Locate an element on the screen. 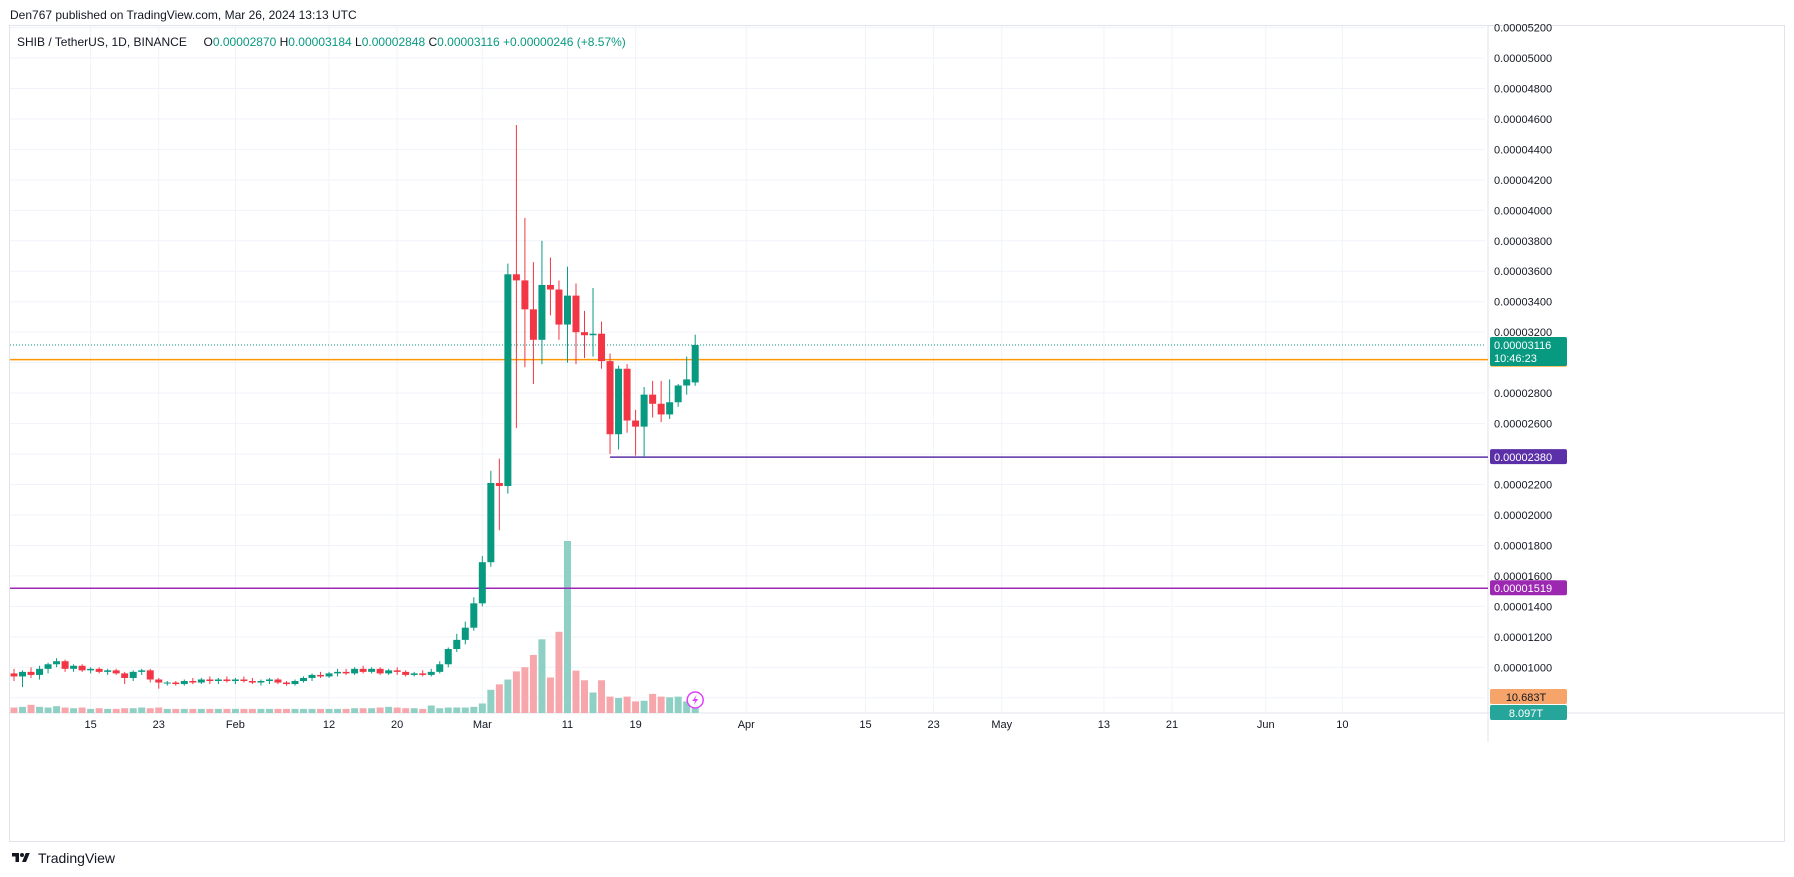  y-tick-label: 0.00003400 is located at coordinates (1523, 303).